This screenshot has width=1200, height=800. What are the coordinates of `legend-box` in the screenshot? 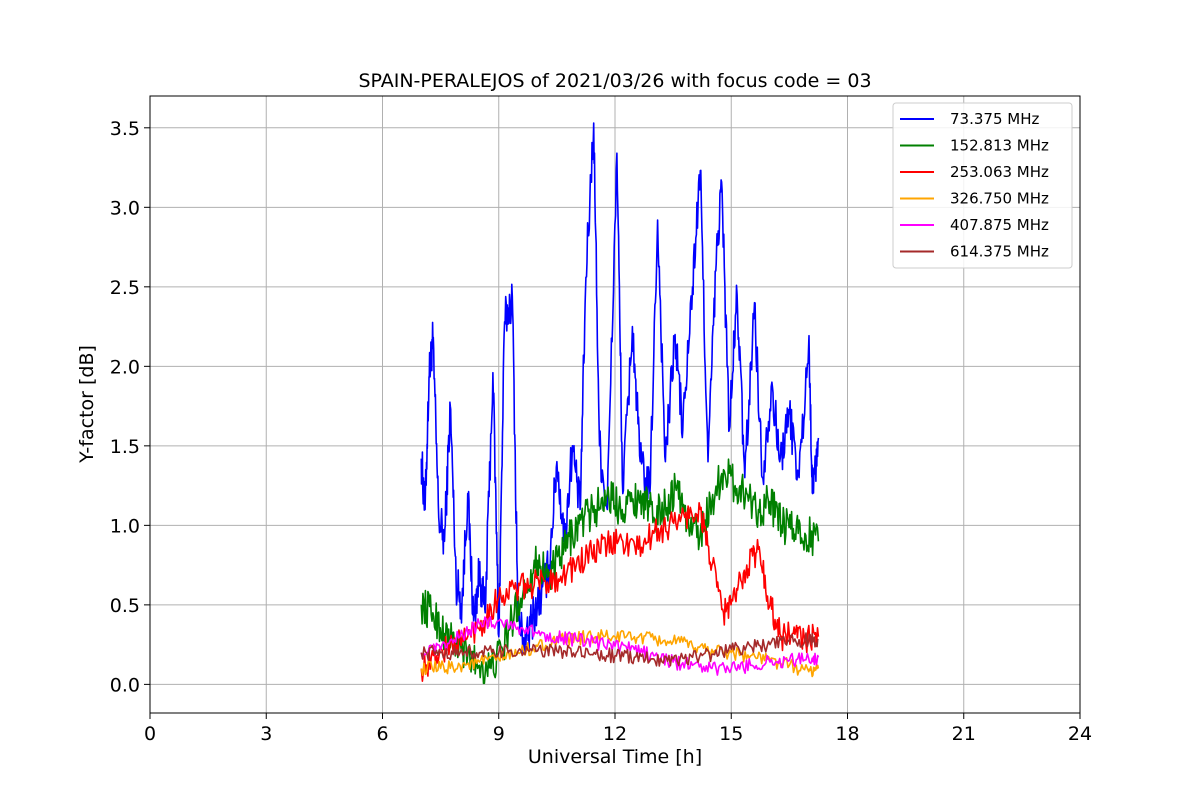 It's located at (982, 185).